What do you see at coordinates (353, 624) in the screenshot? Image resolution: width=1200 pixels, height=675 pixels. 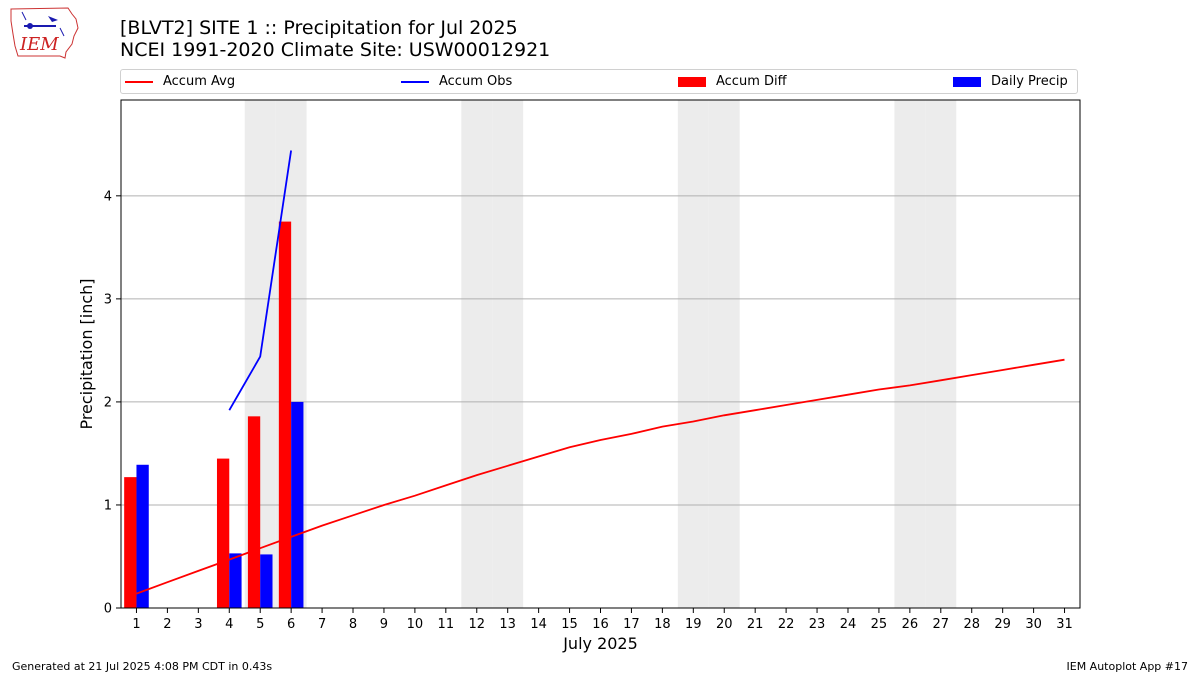 I see `x-tick-label-8: 8` at bounding box center [353, 624].